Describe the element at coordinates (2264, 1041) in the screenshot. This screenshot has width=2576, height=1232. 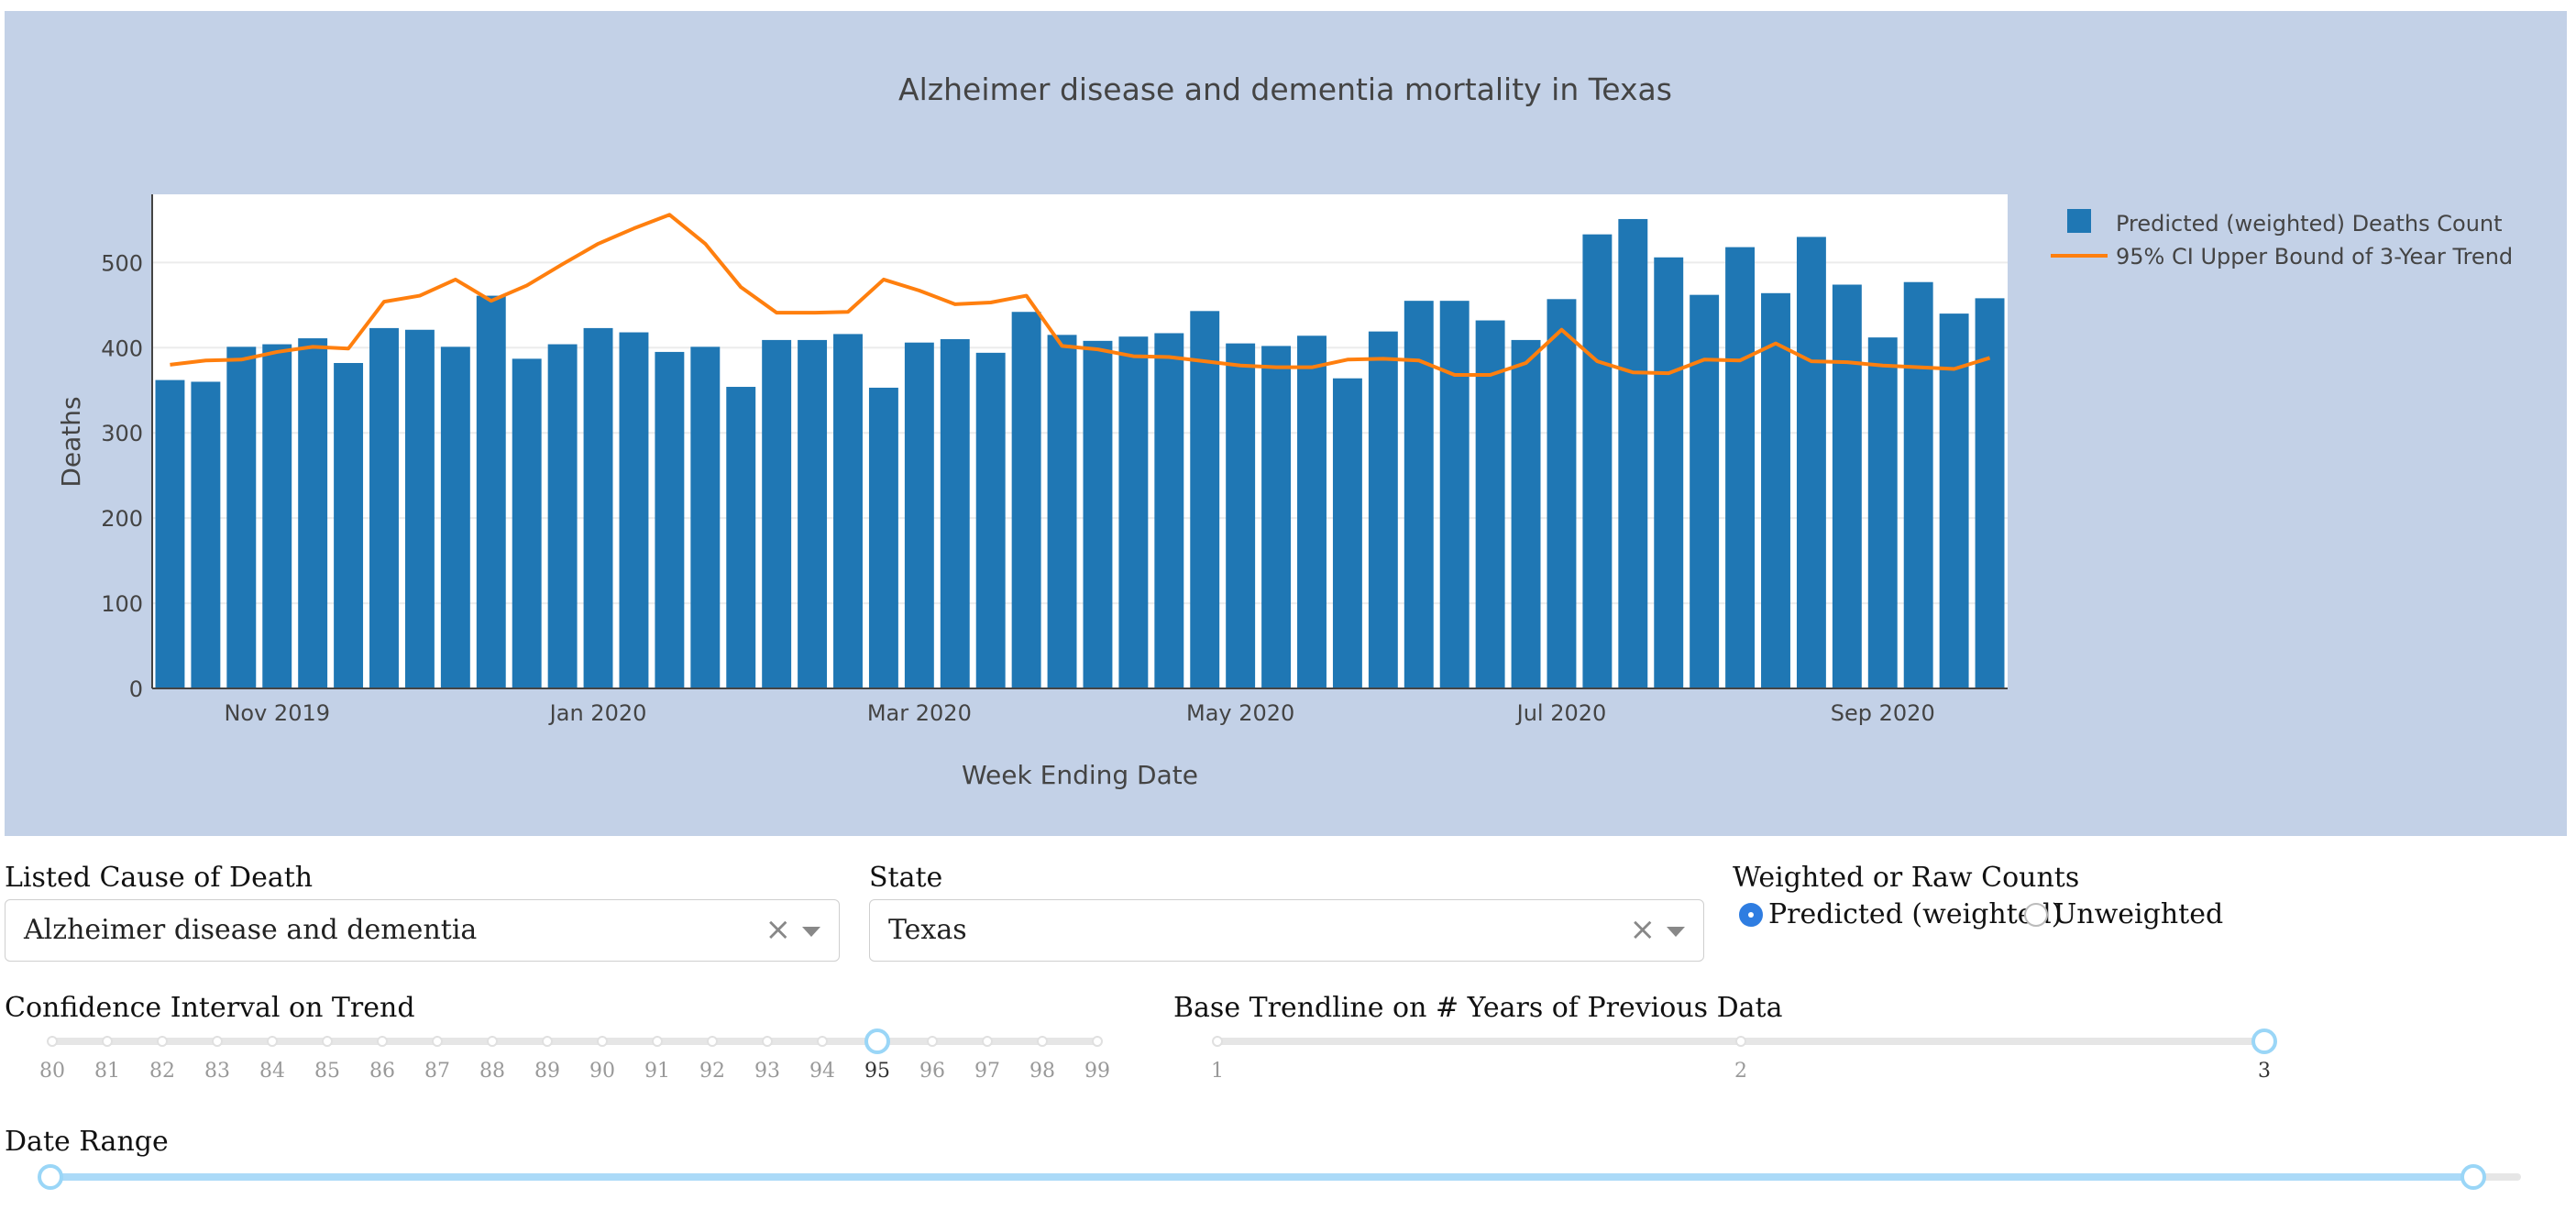
I see `years-handle` at that location.